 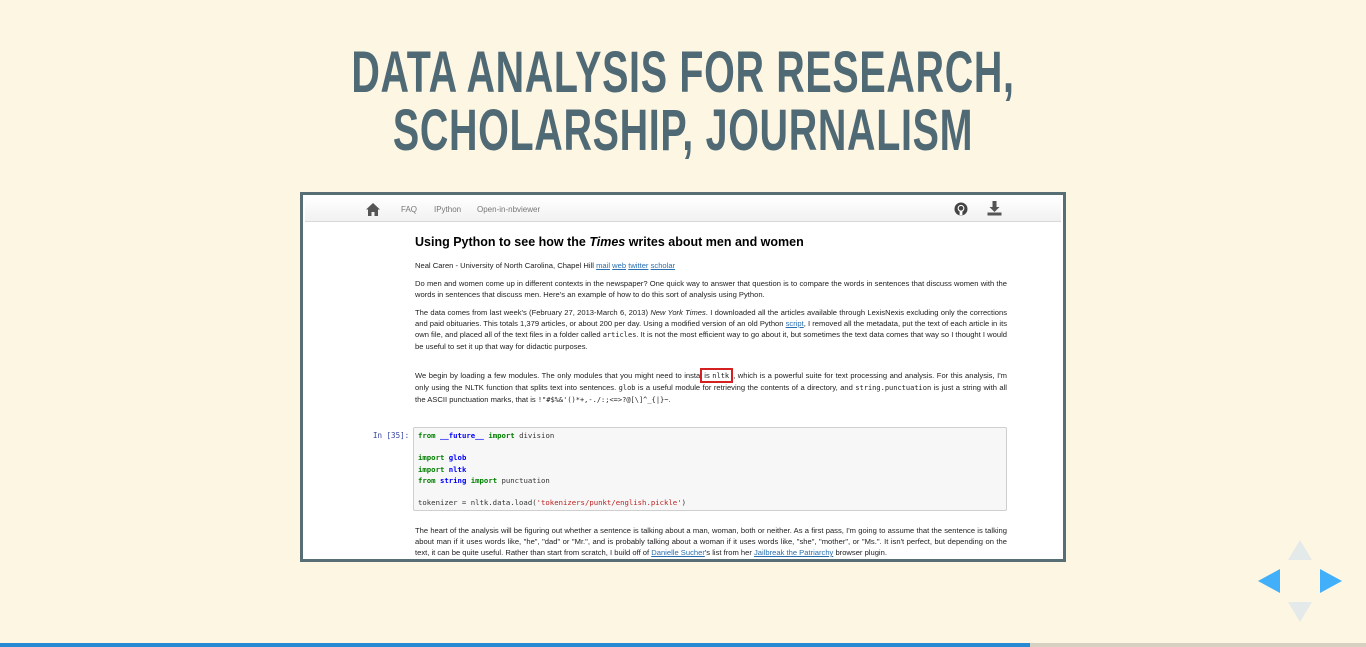 I want to click on download-icon, so click(x=994, y=208).